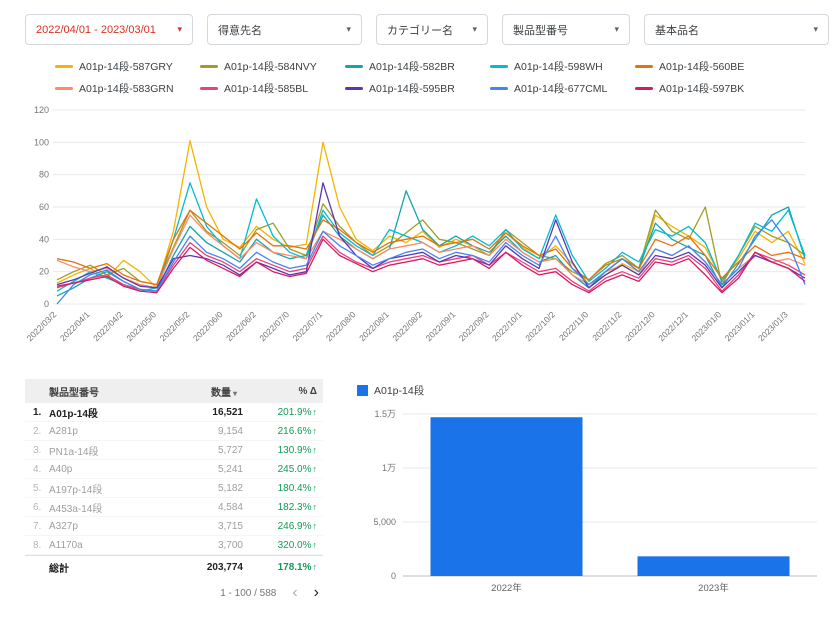 The height and width of the screenshot is (625, 840). Describe the element at coordinates (59, 569) in the screenshot. I see `total-label: 総計` at that location.